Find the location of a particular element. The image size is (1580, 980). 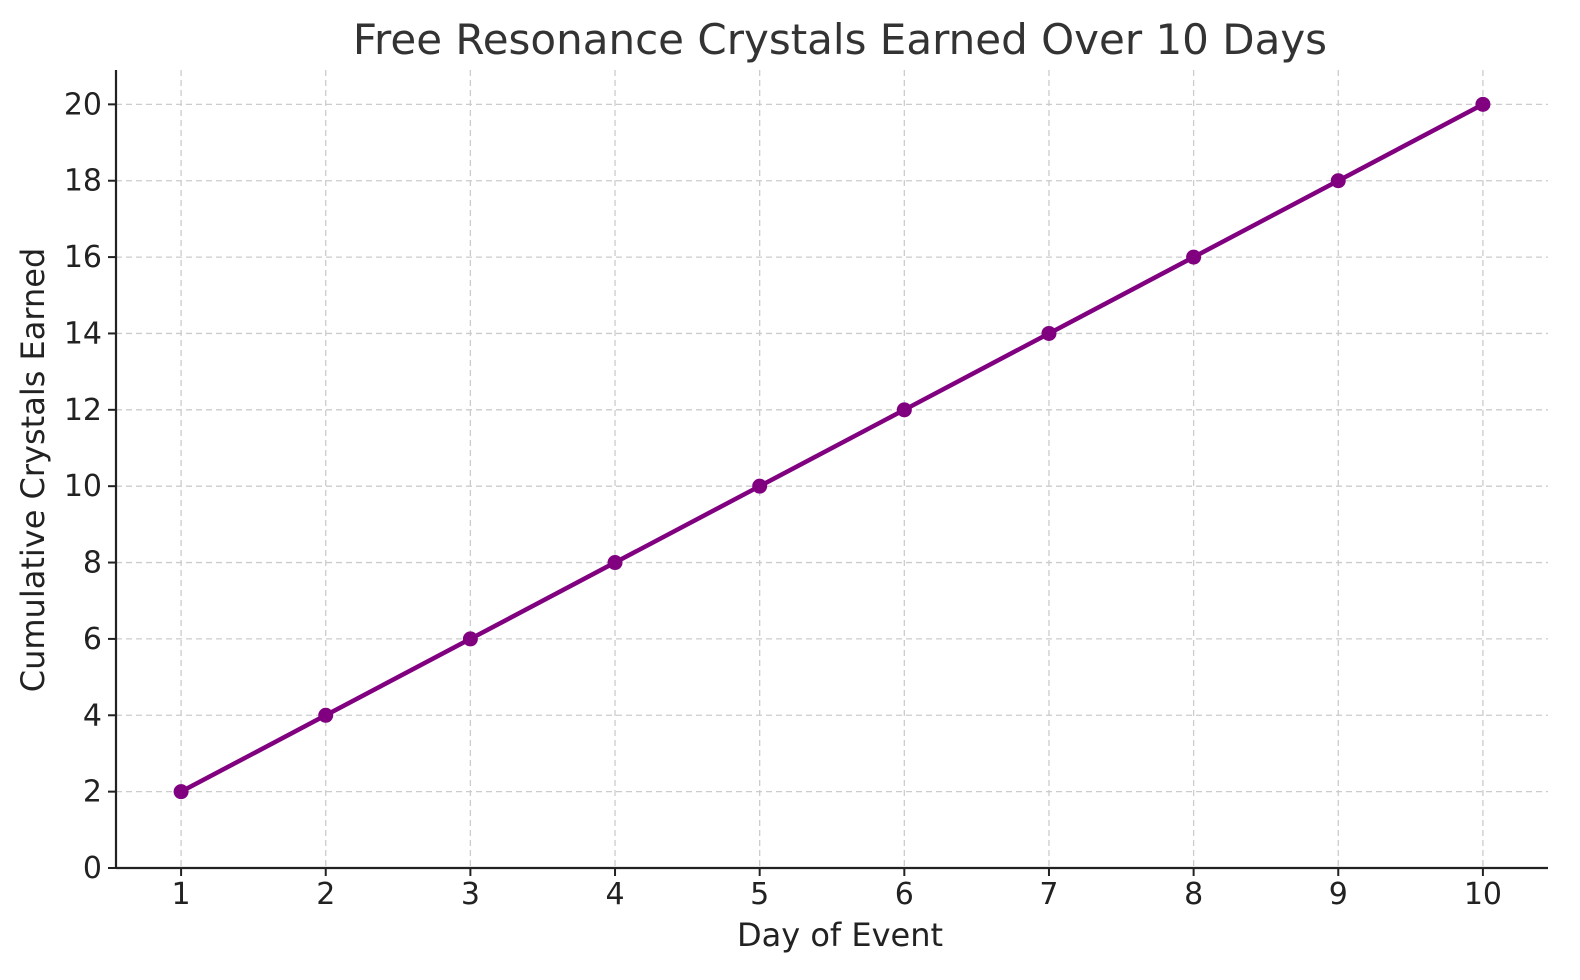

y-axis-label: Cumulative Crystals Earned is located at coordinates (33, 470).